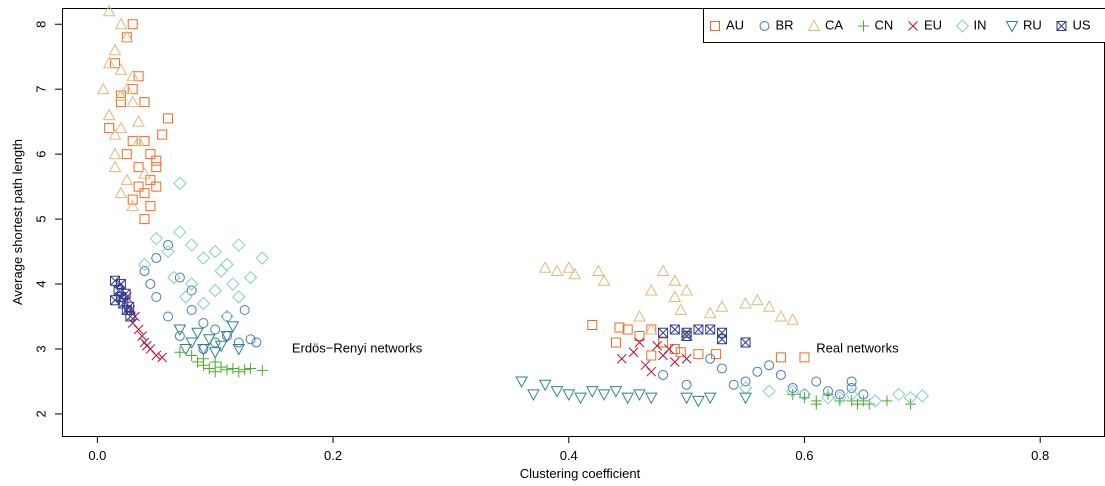 This screenshot has height=486, width=1105. I want to click on legend-box, so click(904, 25).